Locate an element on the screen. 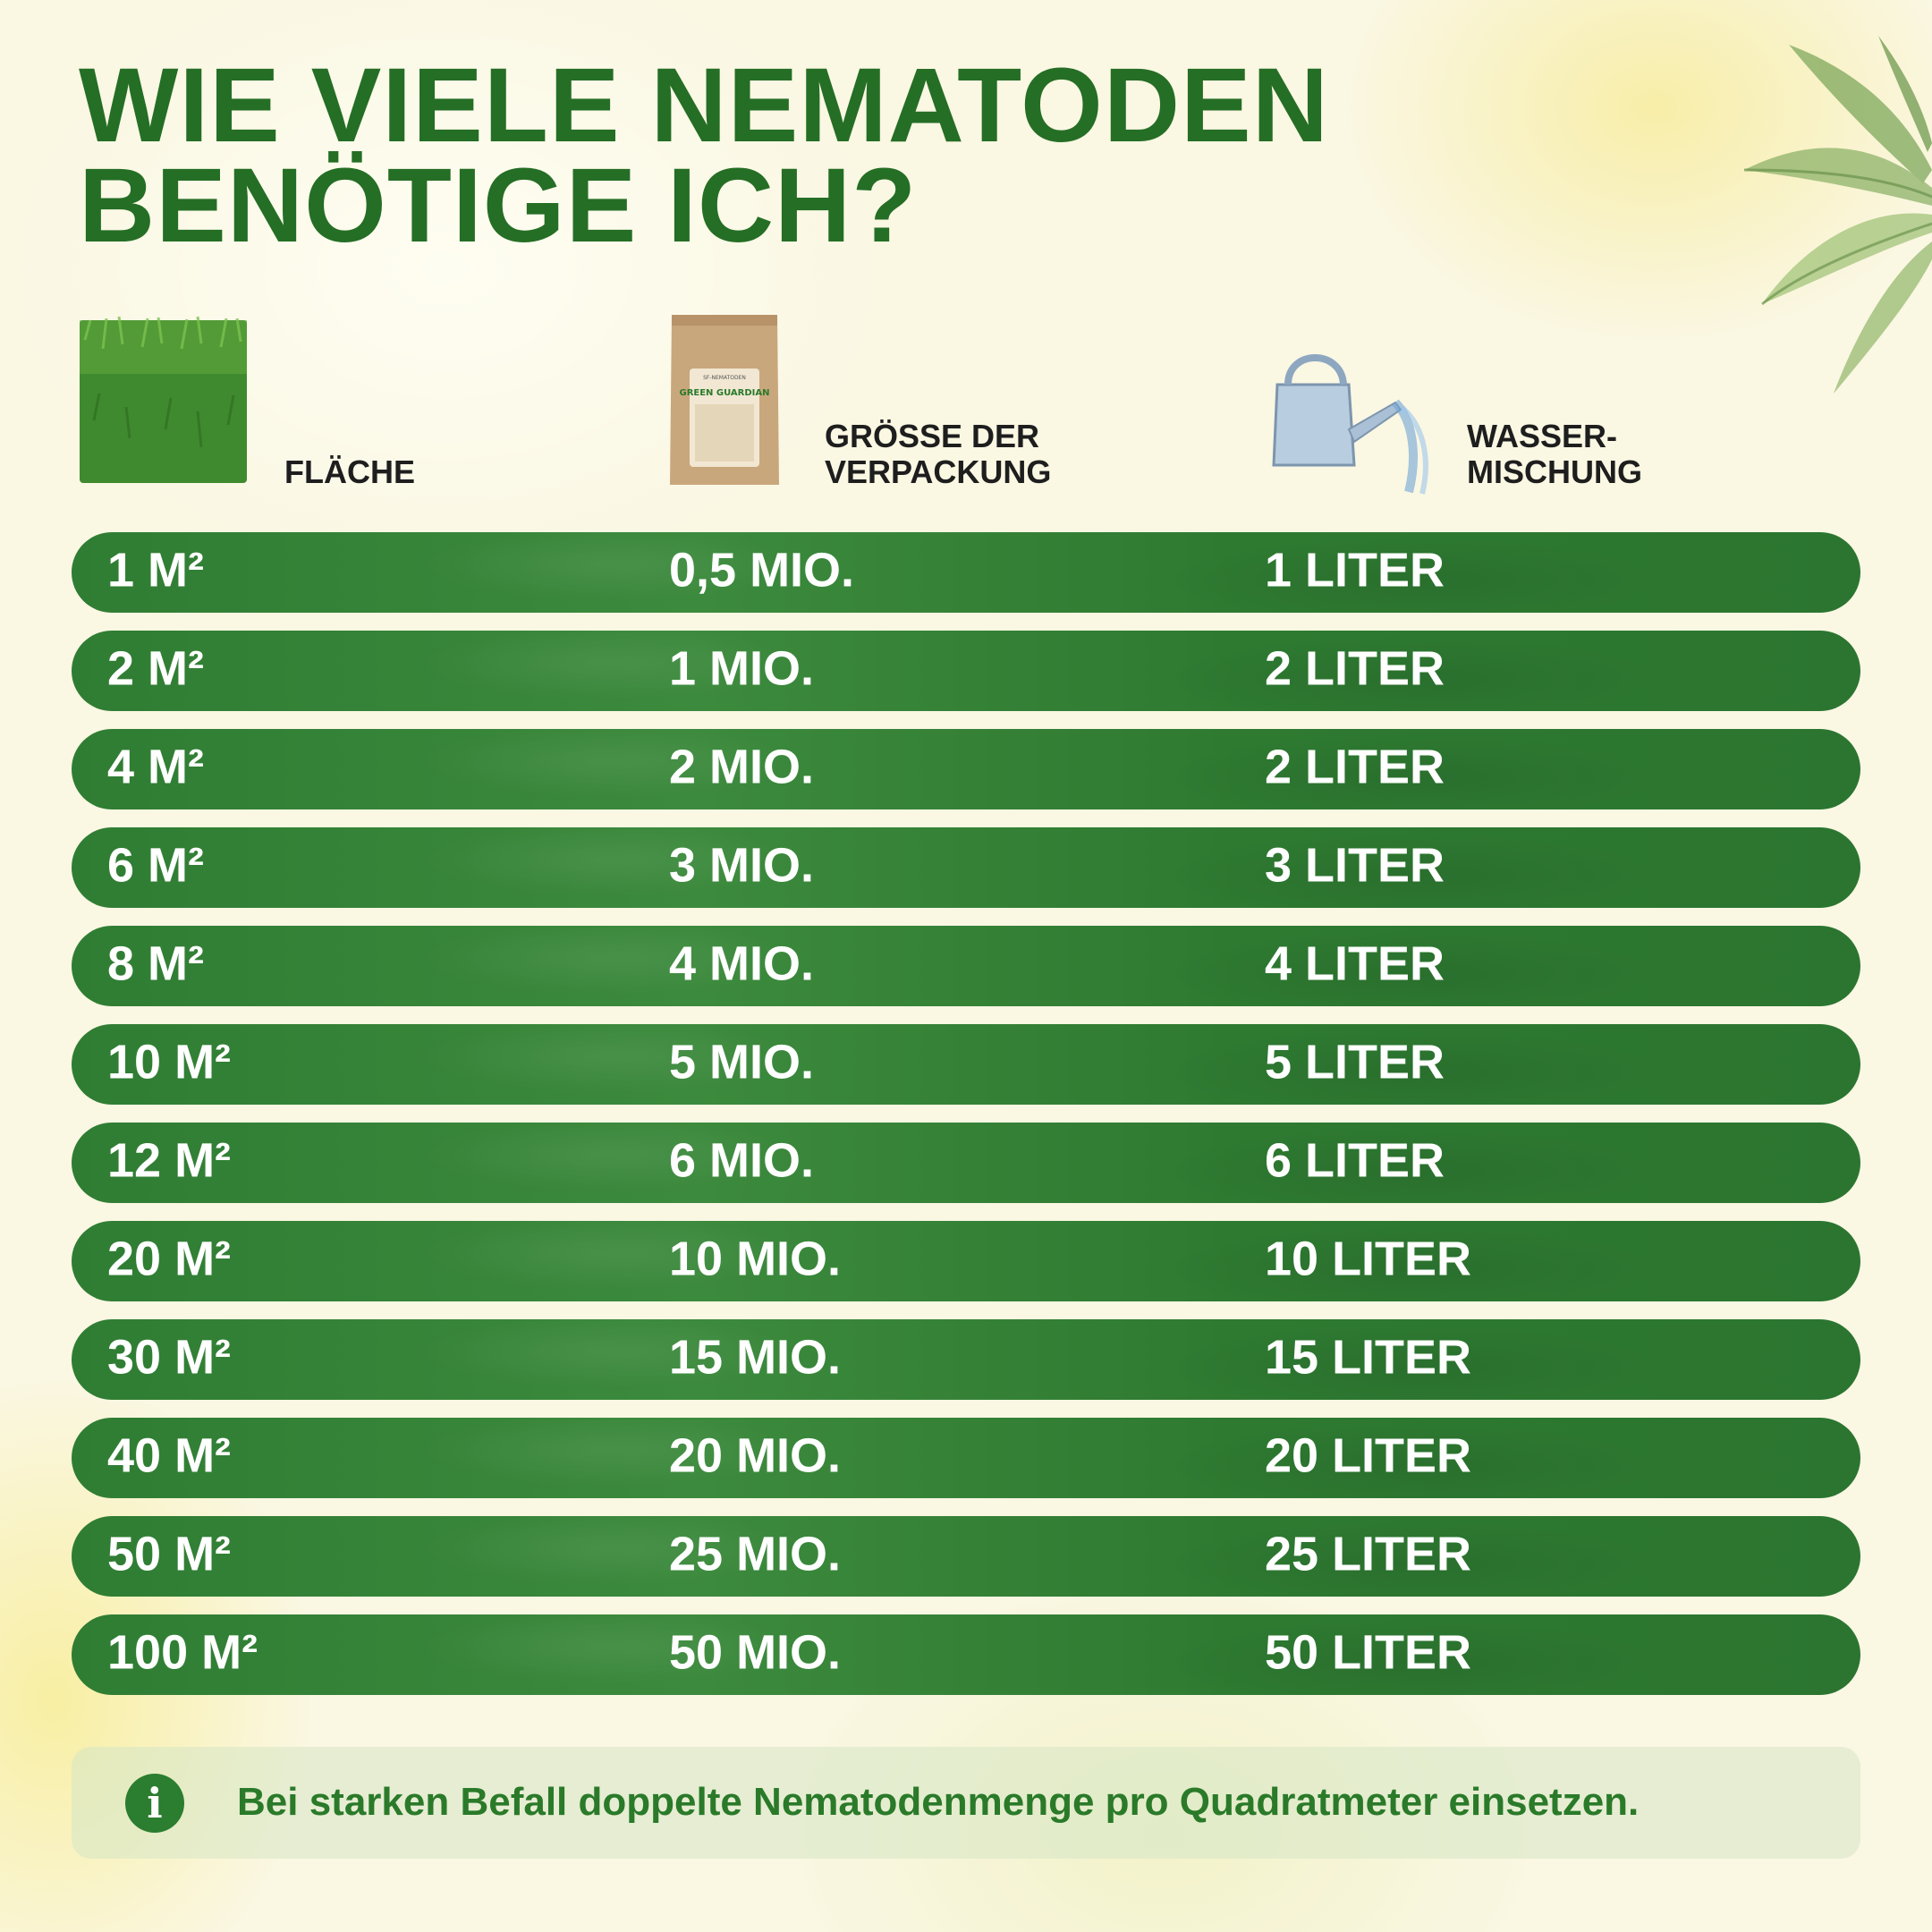  area-cell: 50 M² is located at coordinates (169, 1554).